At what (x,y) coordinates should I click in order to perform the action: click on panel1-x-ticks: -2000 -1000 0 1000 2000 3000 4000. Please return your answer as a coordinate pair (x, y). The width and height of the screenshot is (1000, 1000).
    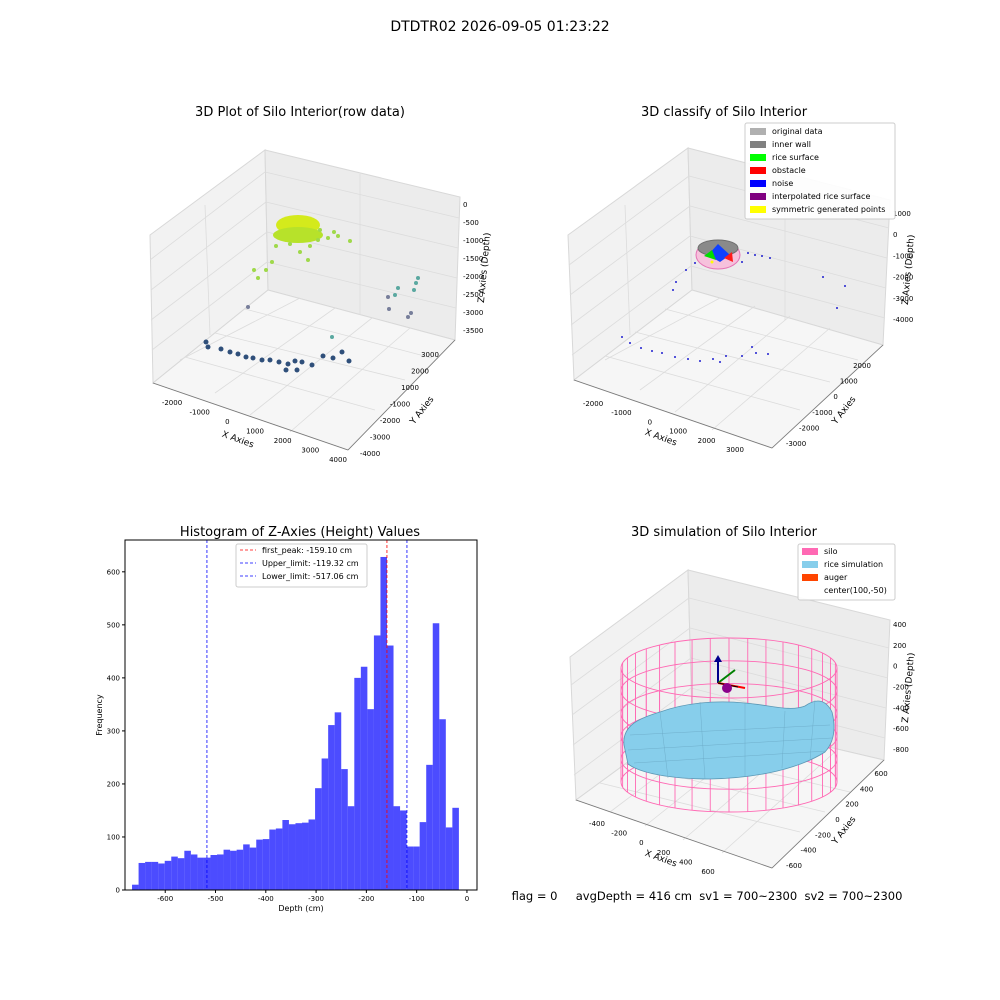
    Looking at the image, I should click on (254, 431).